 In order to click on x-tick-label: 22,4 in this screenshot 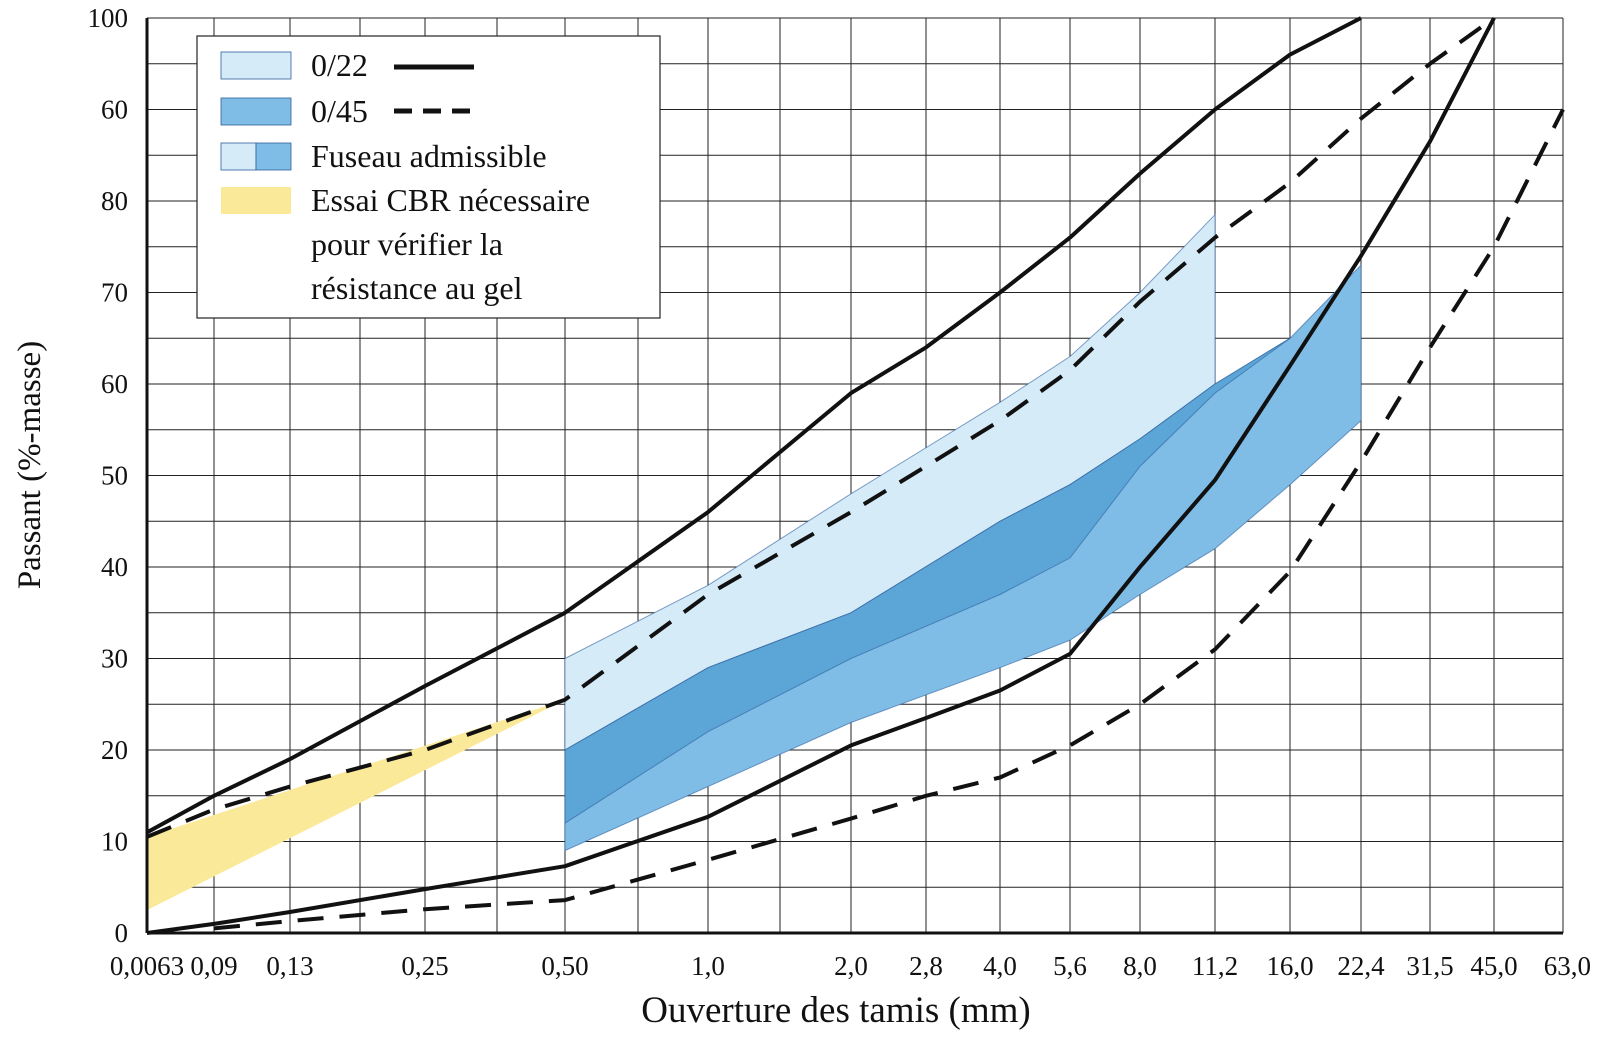, I will do `click(1361, 966)`.